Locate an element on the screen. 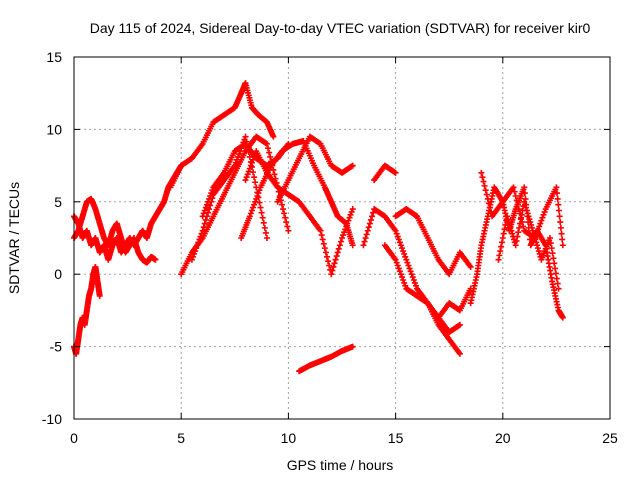 The image size is (640, 480). x-tick-label: 25 is located at coordinates (610, 438).